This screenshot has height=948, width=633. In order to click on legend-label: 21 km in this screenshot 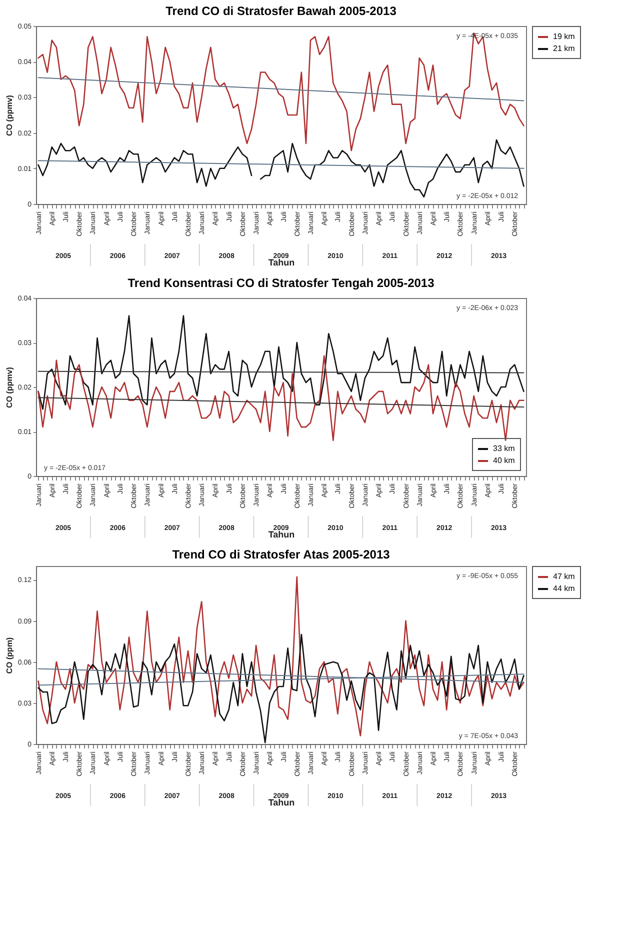, I will do `click(564, 48)`.